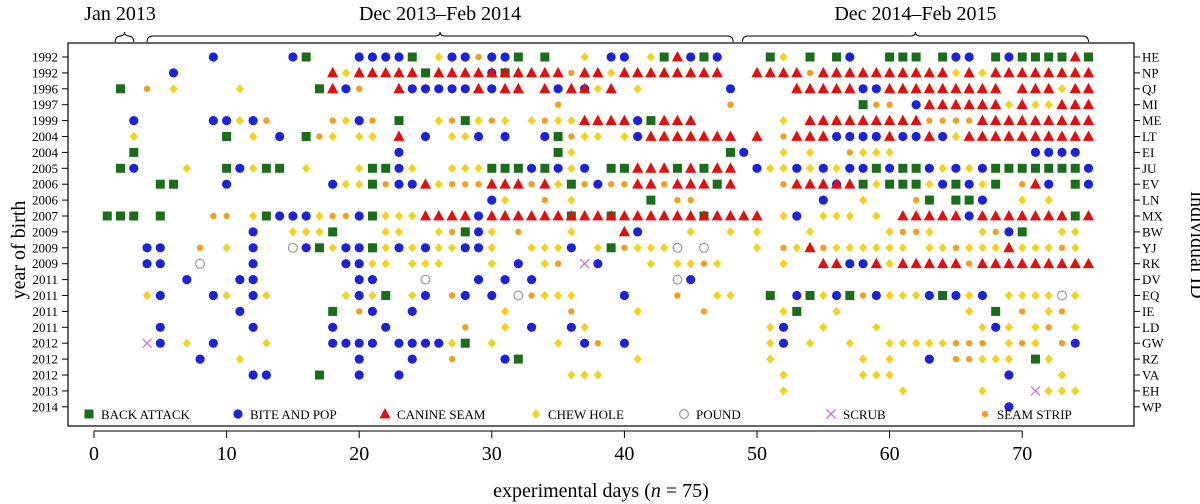  I want to click on id-tick-label: IE, so click(1148, 311).